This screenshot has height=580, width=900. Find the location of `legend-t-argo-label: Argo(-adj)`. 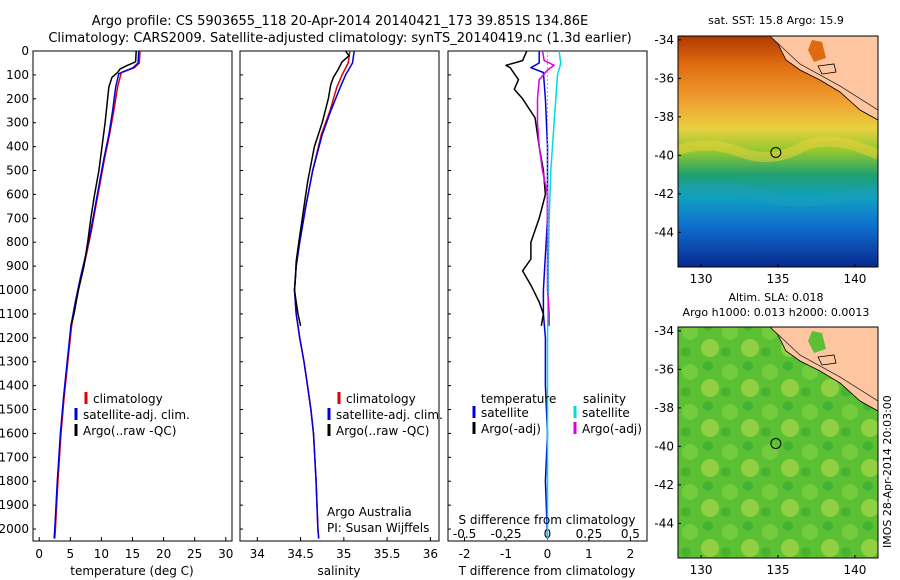

legend-t-argo-label: Argo(-adj) is located at coordinates (511, 429).